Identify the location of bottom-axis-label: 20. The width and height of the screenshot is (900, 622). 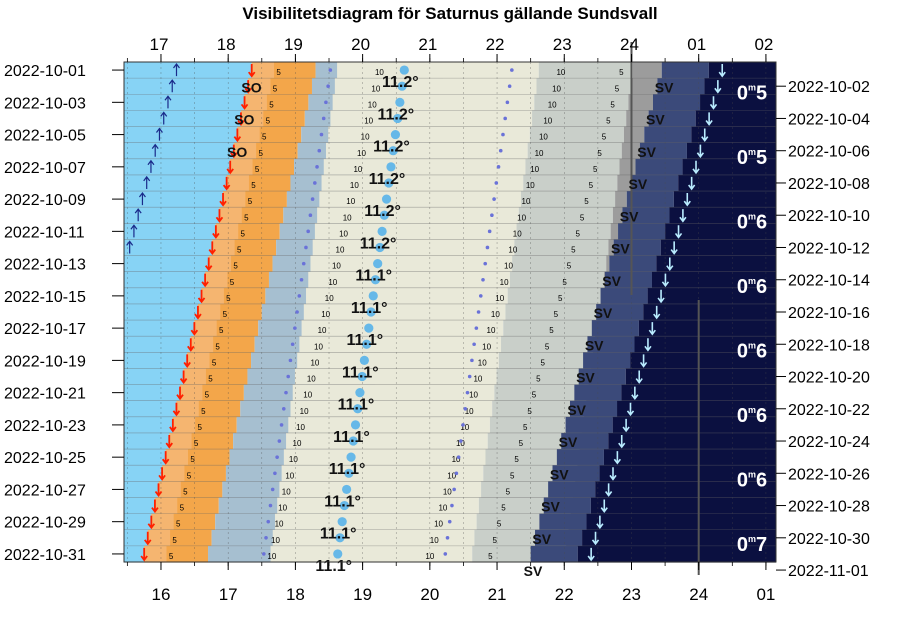
(429, 594).